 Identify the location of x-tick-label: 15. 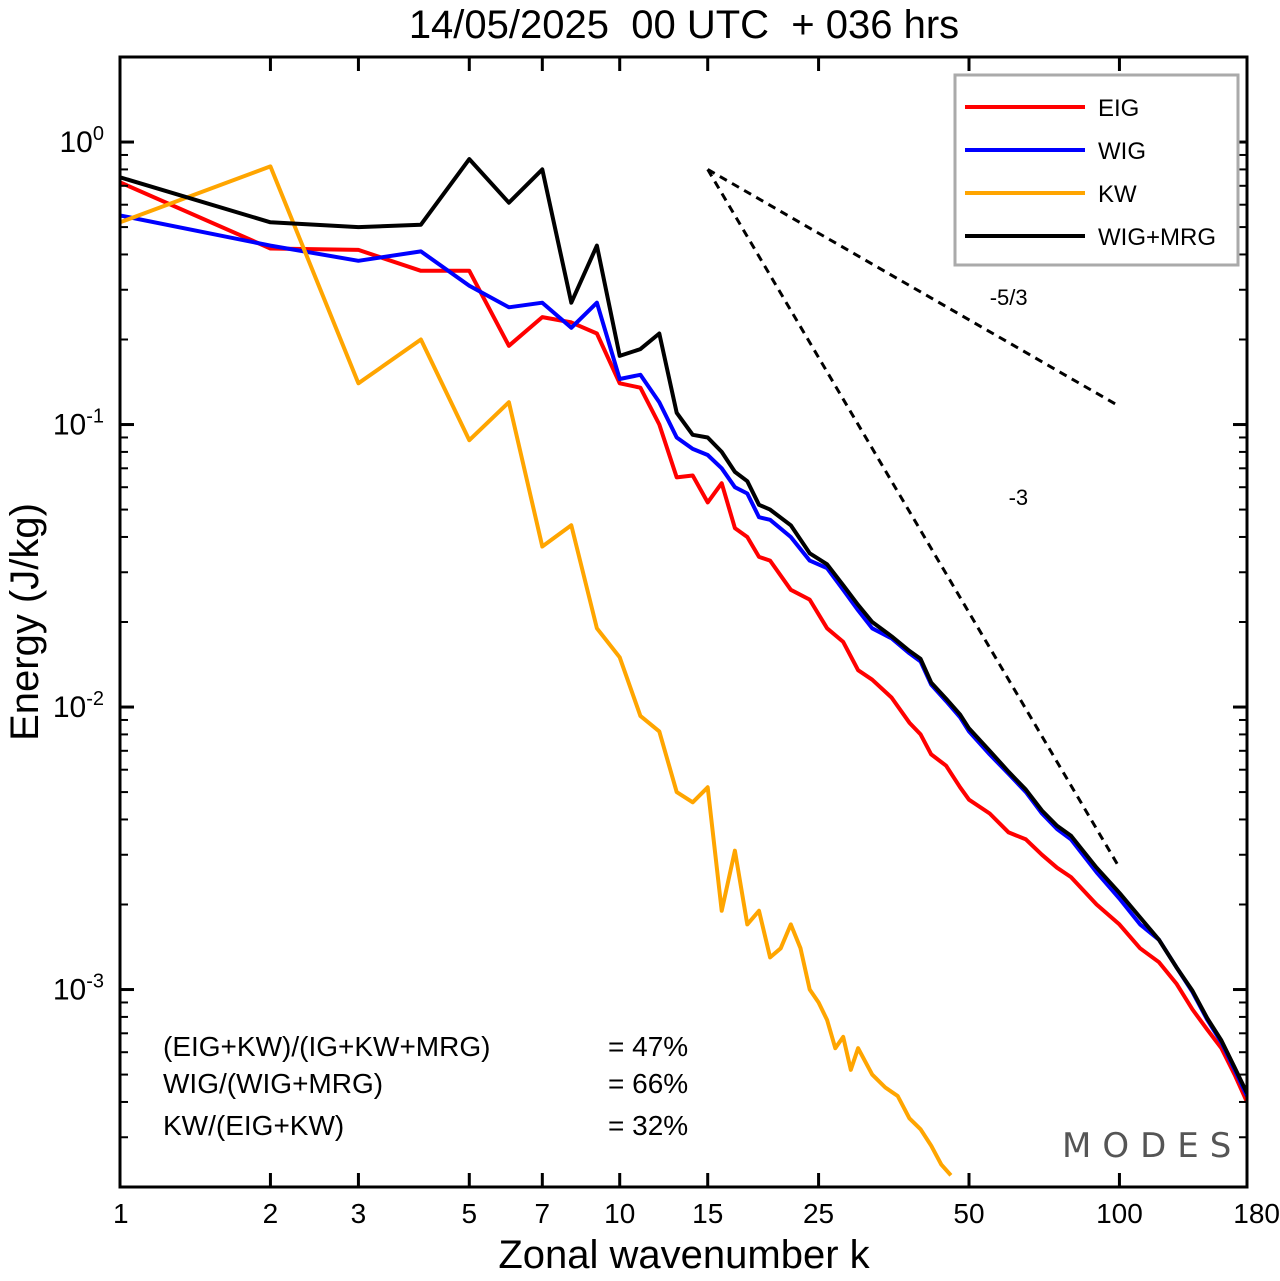
(707, 1213).